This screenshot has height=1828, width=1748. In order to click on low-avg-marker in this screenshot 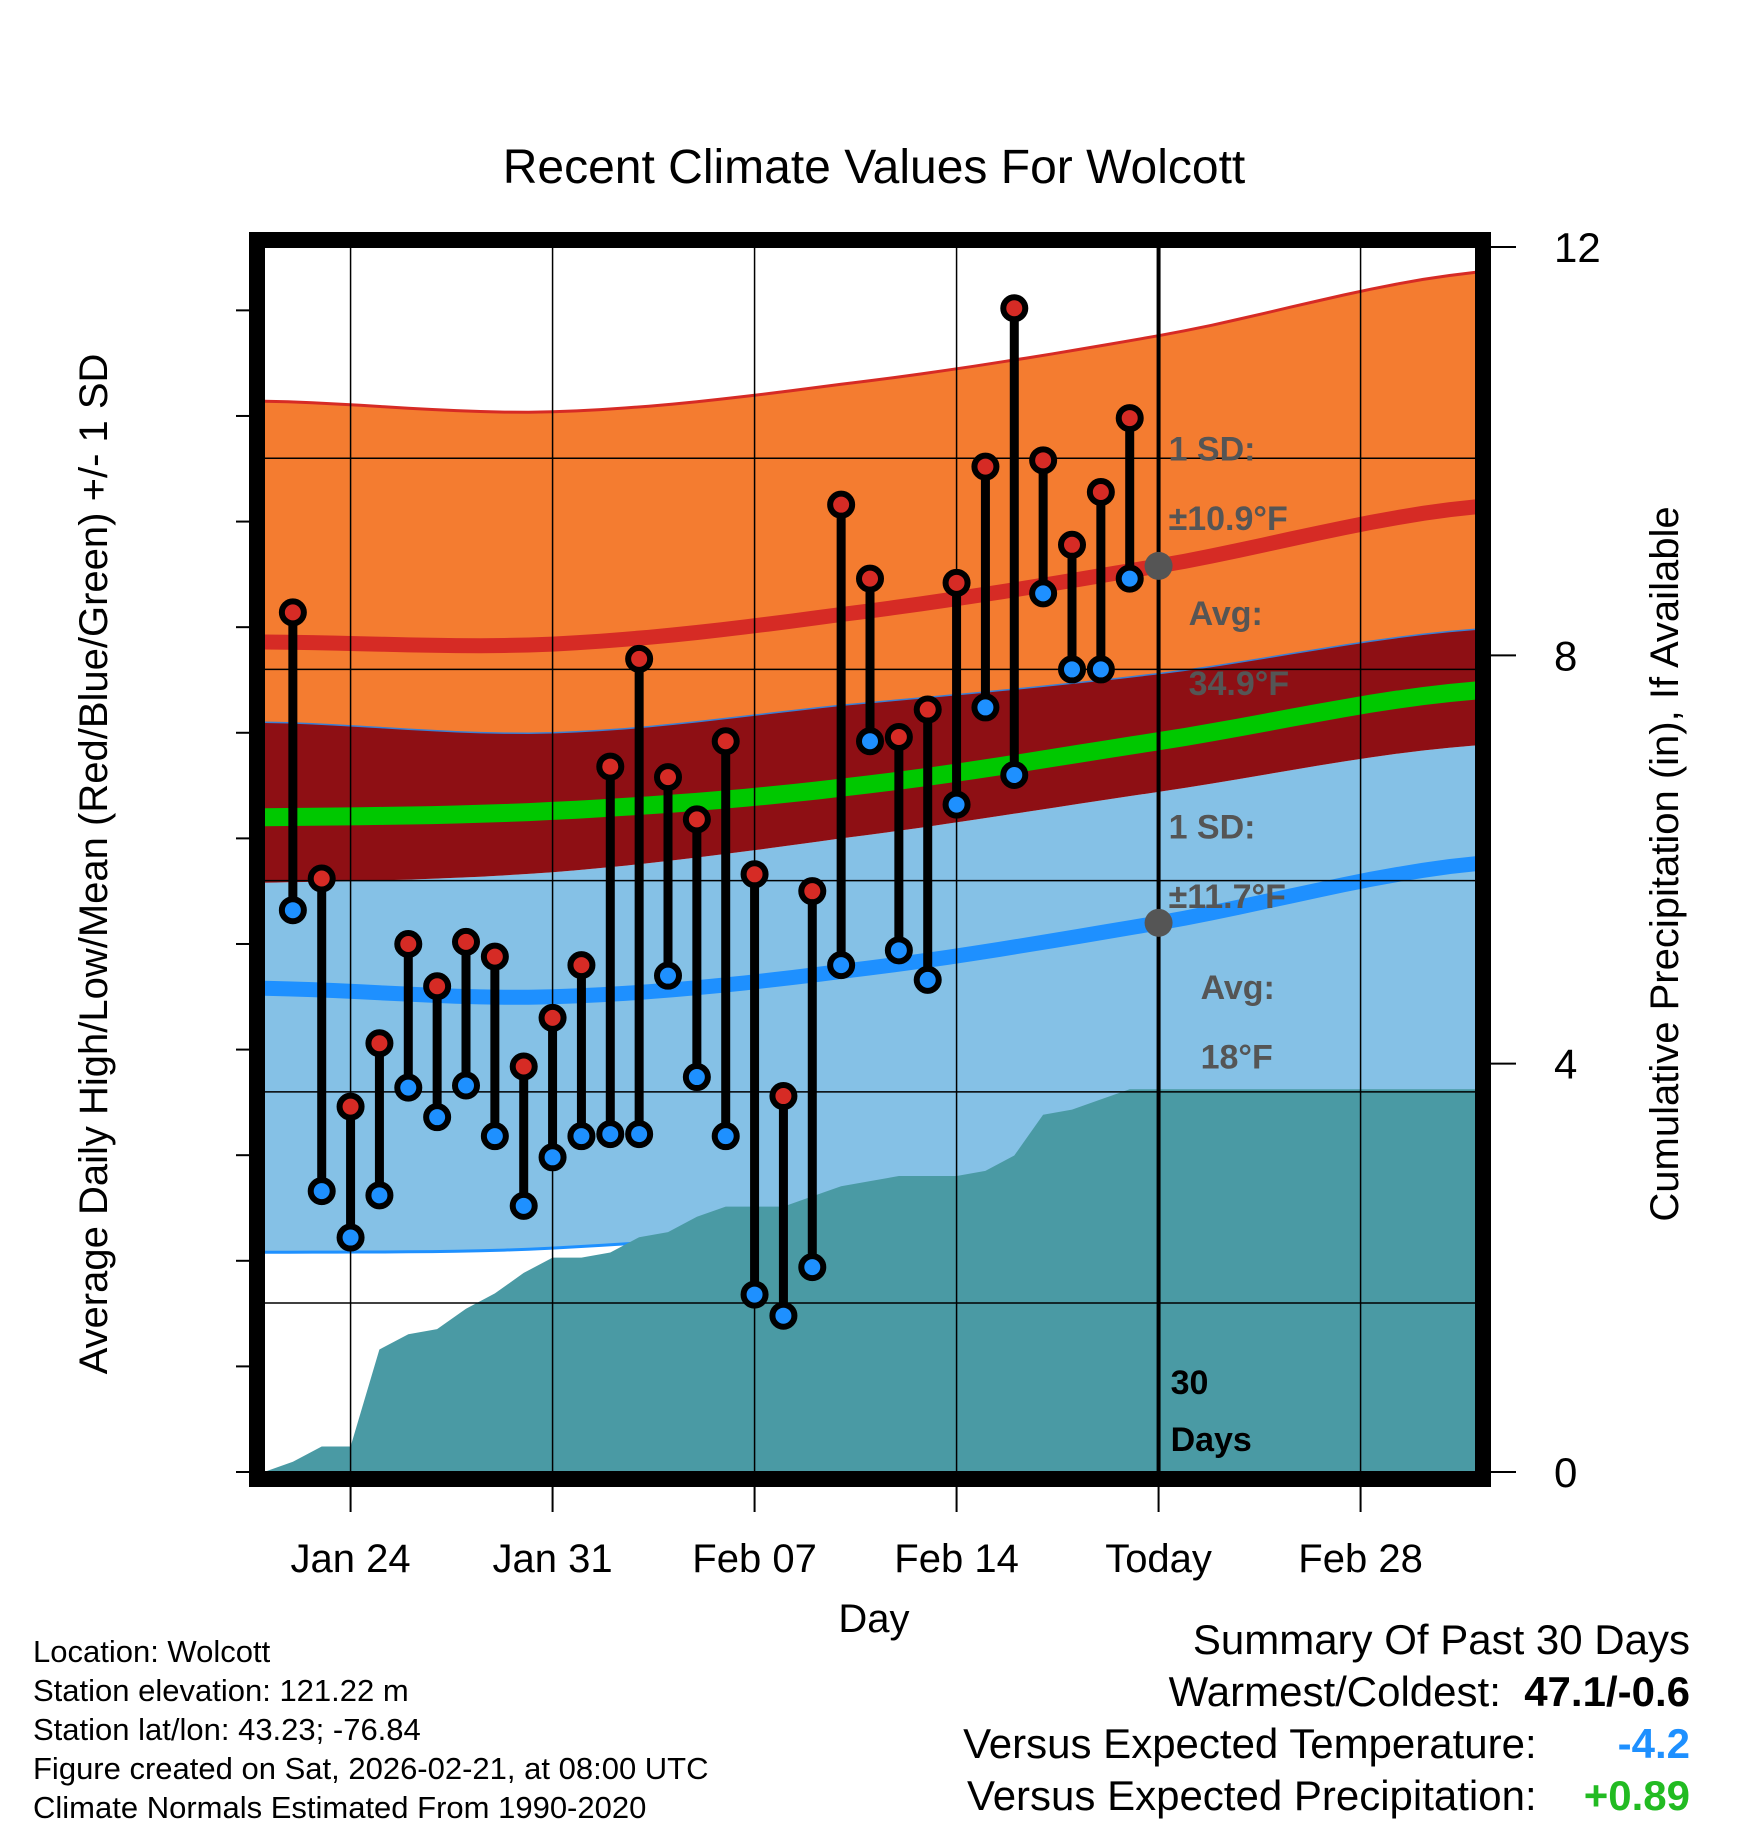, I will do `click(1158, 922)`.